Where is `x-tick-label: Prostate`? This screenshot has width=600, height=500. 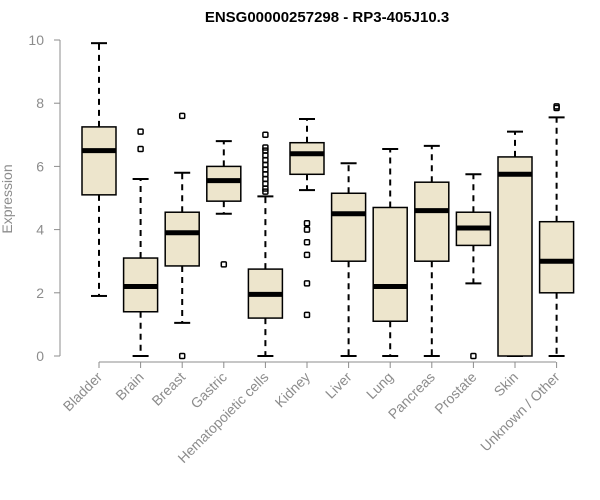
x-tick-label: Prostate is located at coordinates (455, 393).